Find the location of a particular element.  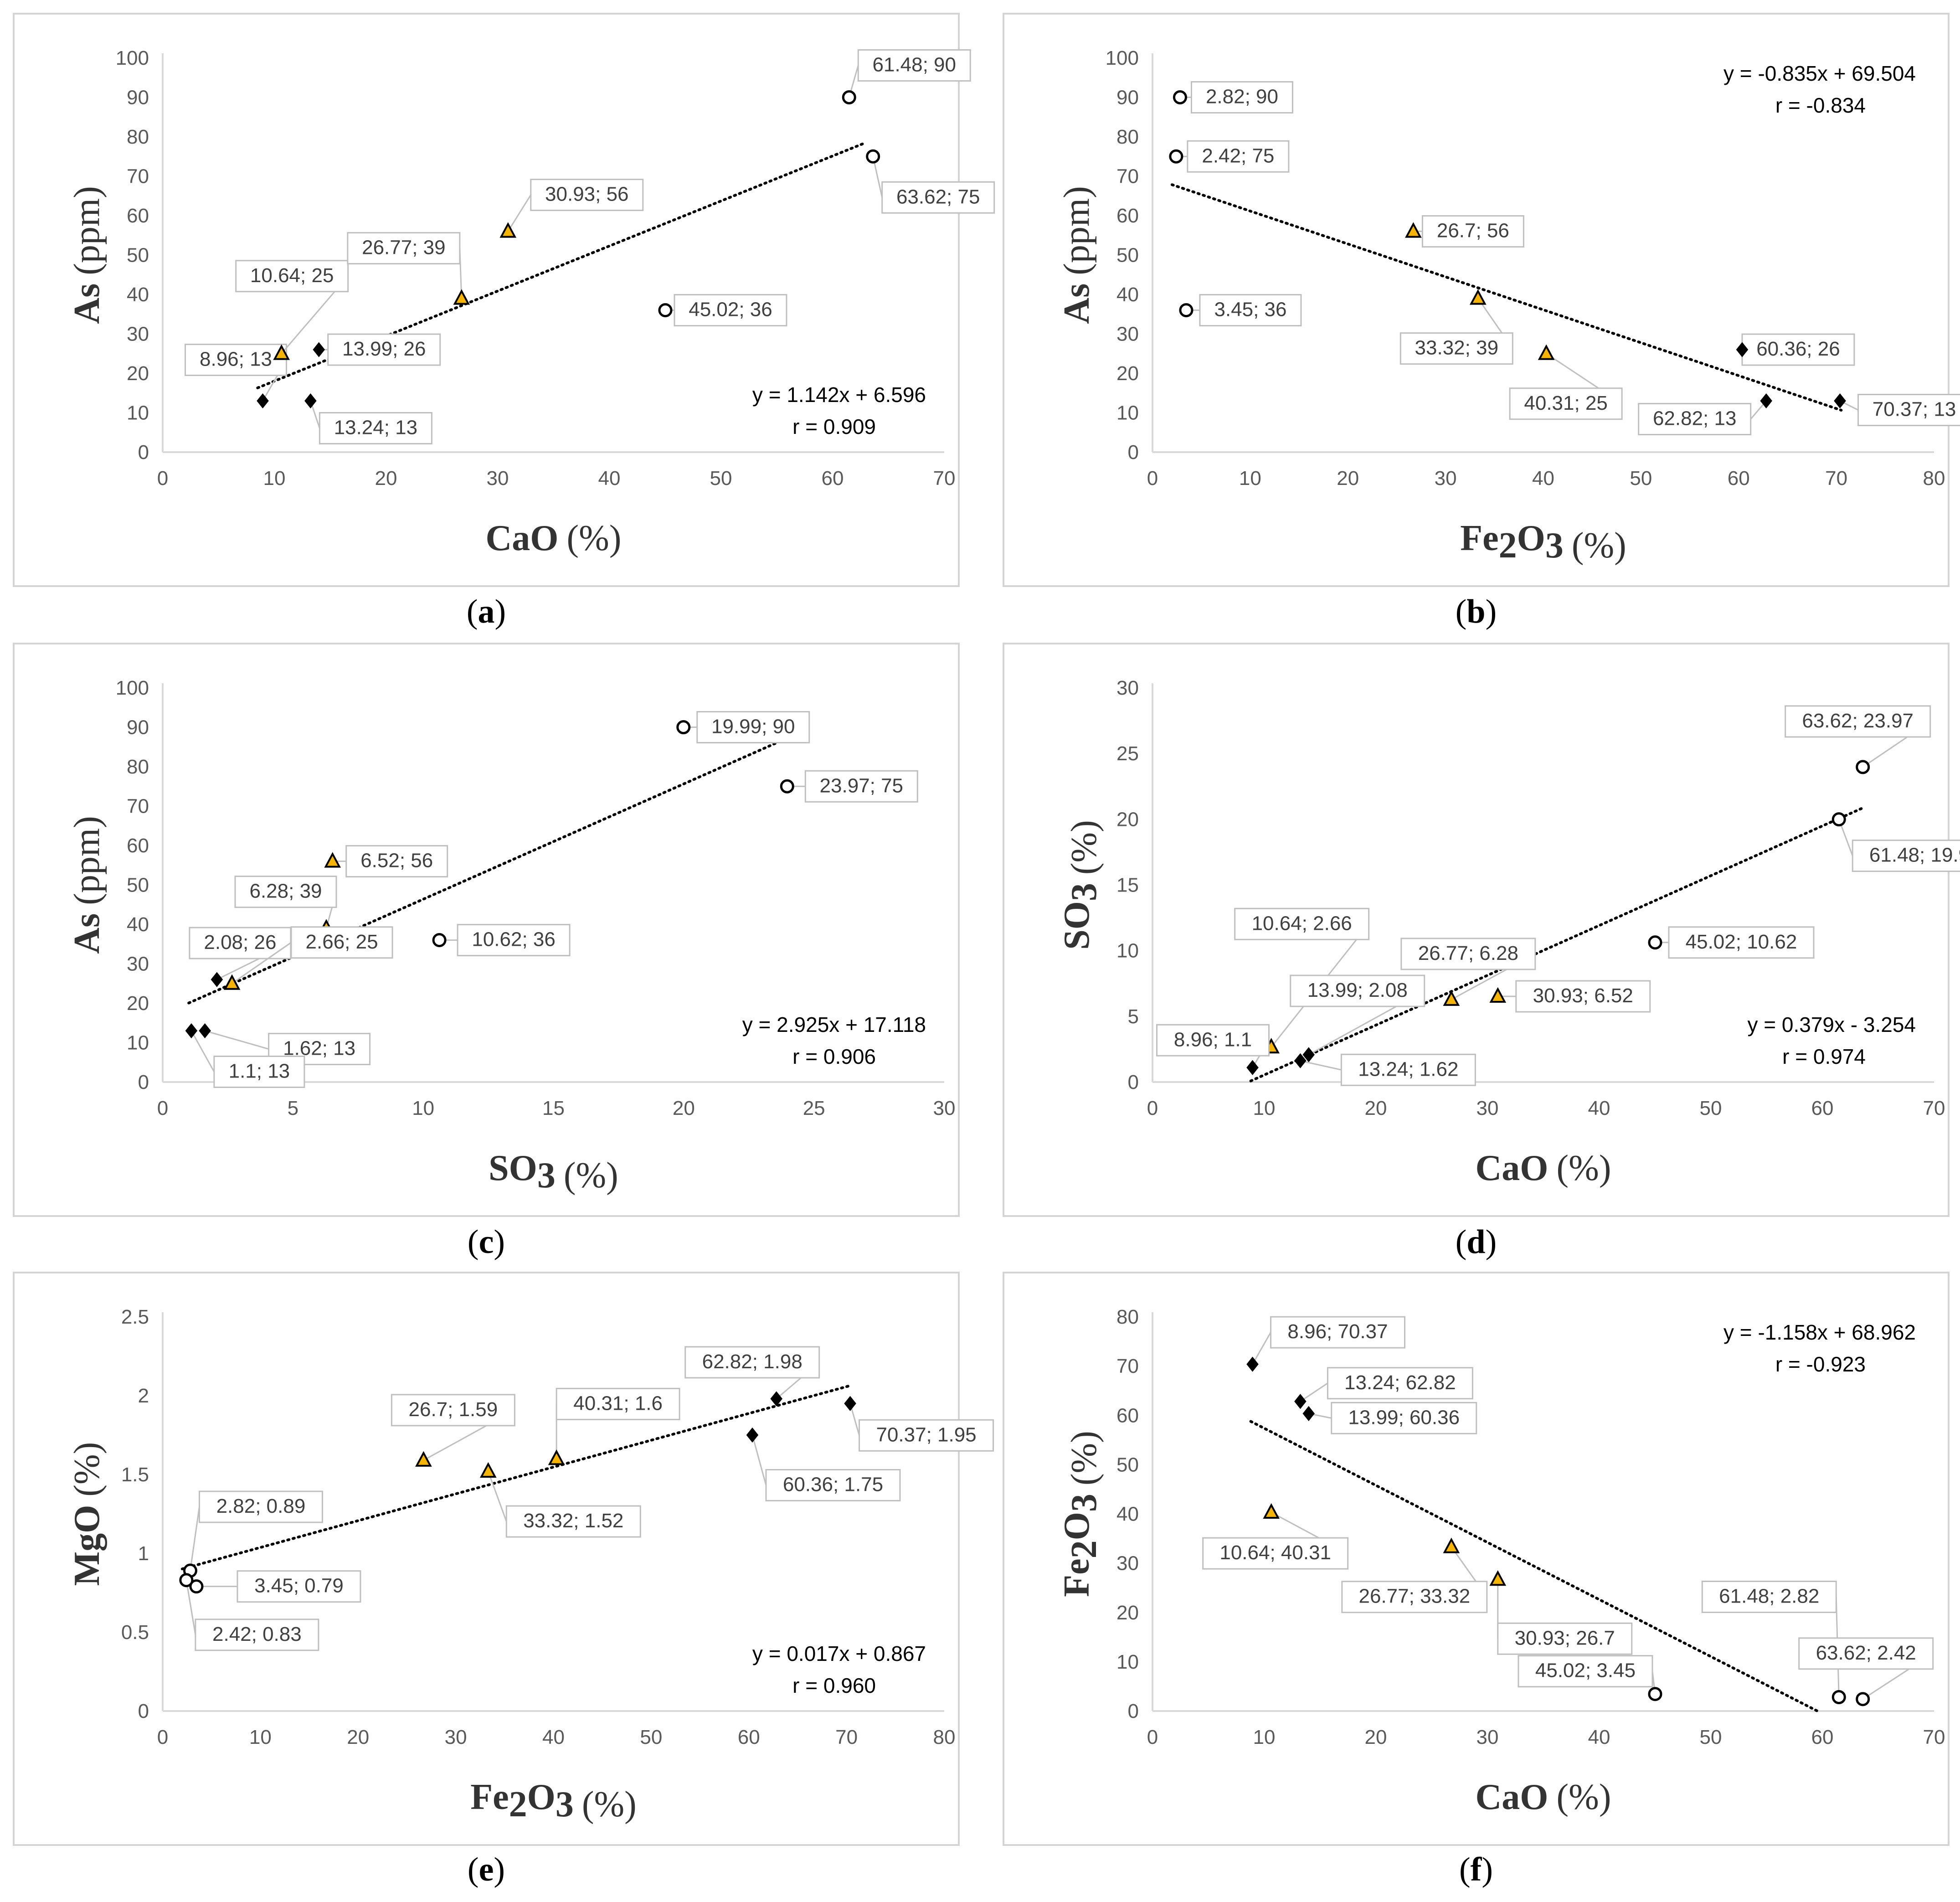

y-tick-label: 5 is located at coordinates (1133, 1017).